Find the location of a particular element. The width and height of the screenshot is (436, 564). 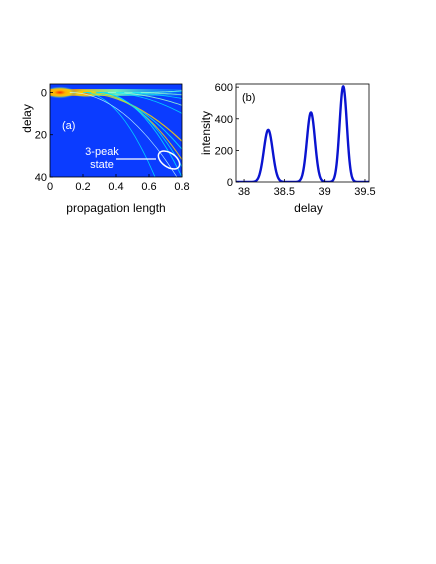

line-x-ticks: 38 38.5 39 39.5 is located at coordinates (307, 188).